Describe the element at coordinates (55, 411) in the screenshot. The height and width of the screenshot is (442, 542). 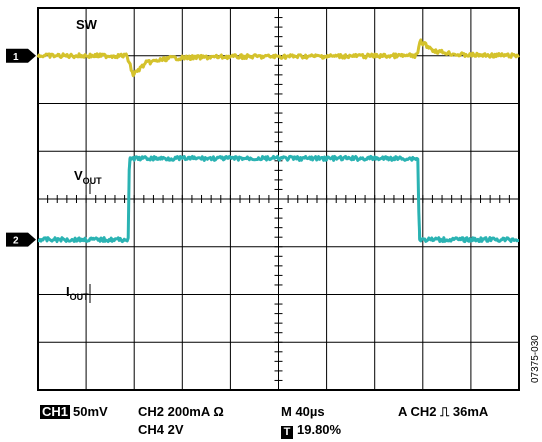
I see `ch1-badge: CH1` at that location.